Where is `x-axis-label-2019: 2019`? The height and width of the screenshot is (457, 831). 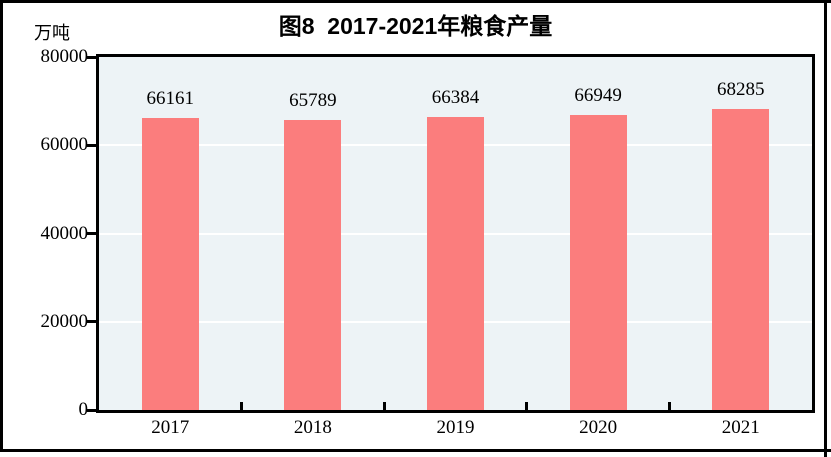
x-axis-label-2019: 2019 is located at coordinates (455, 427).